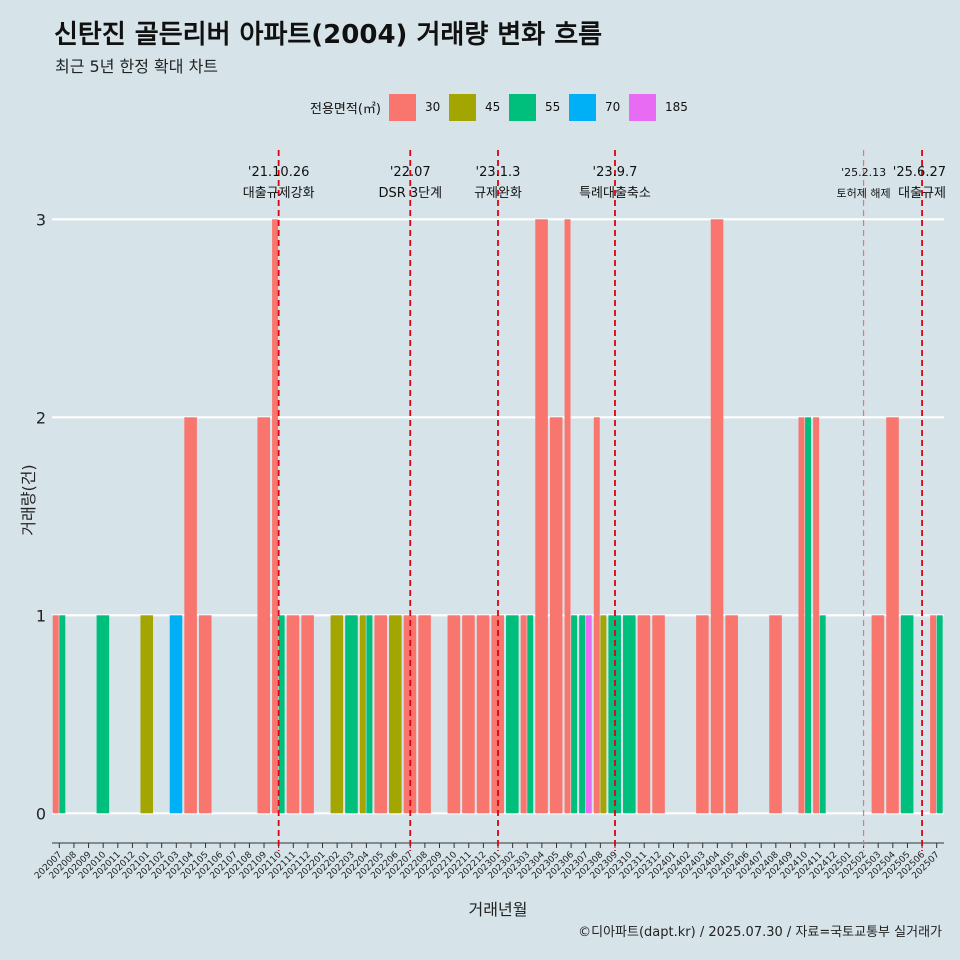 This screenshot has width=960, height=960. Describe the element at coordinates (41, 813) in the screenshot. I see `y-tick-label-0: 0` at that location.